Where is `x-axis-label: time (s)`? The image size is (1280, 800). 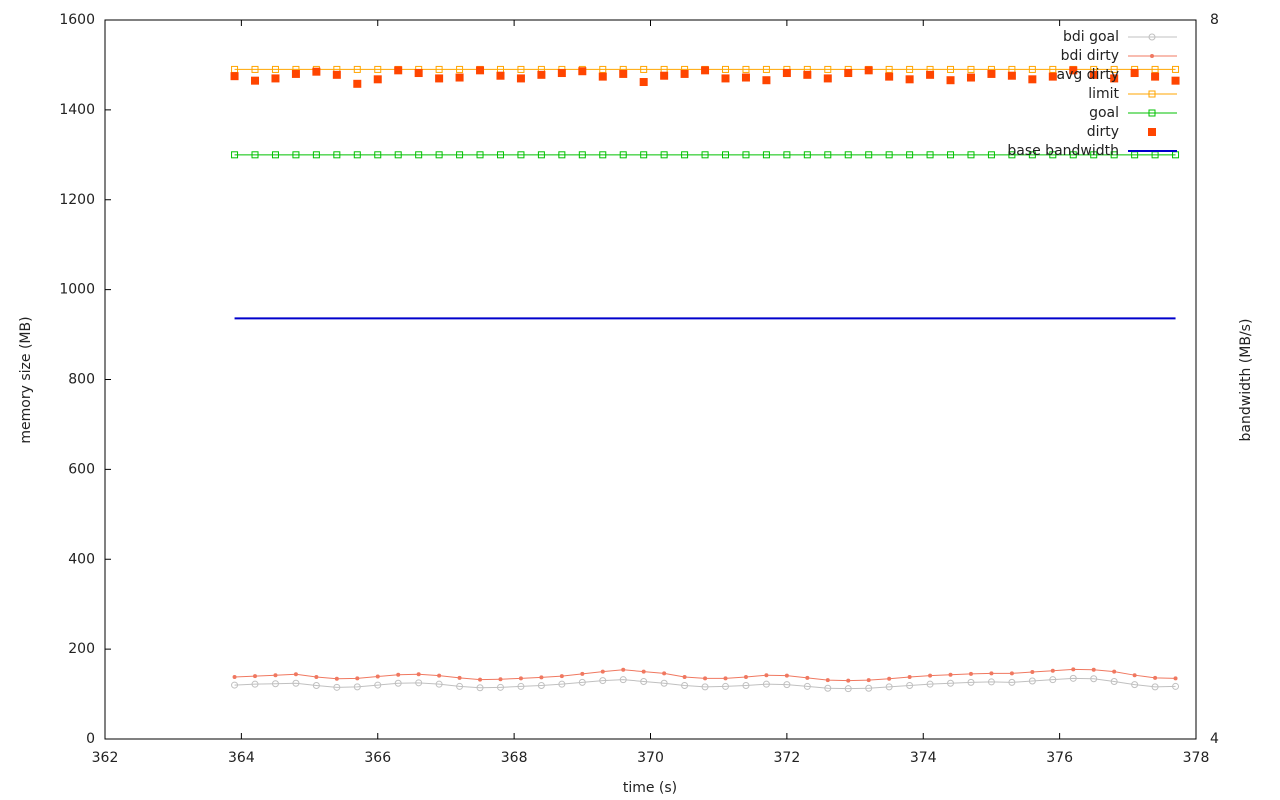 x-axis-label: time (s) is located at coordinates (650, 788).